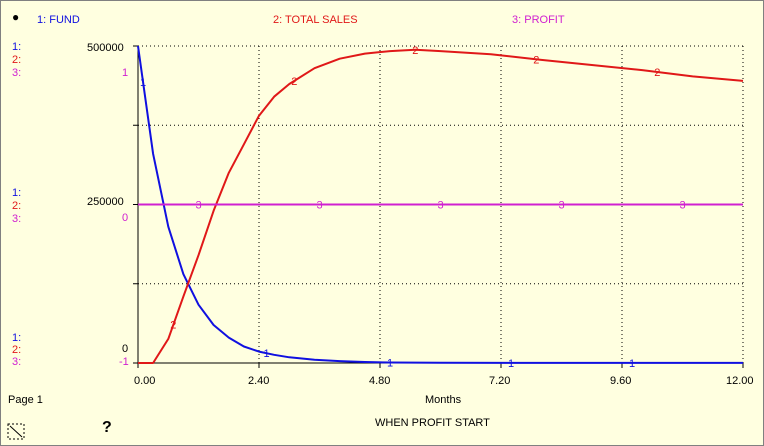 The height and width of the screenshot is (446, 764). Describe the element at coordinates (145, 381) in the screenshot. I see `x-tick-label: 0.00` at that location.